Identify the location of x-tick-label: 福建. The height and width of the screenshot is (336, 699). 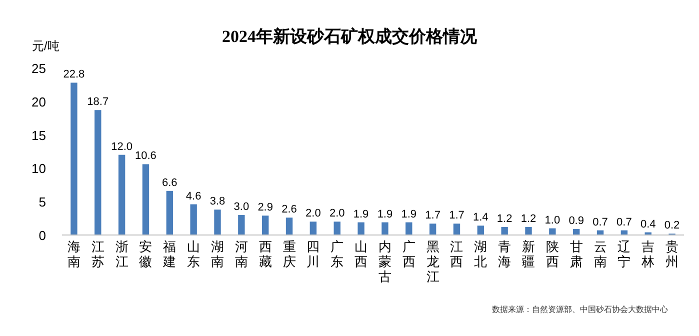
(169, 254).